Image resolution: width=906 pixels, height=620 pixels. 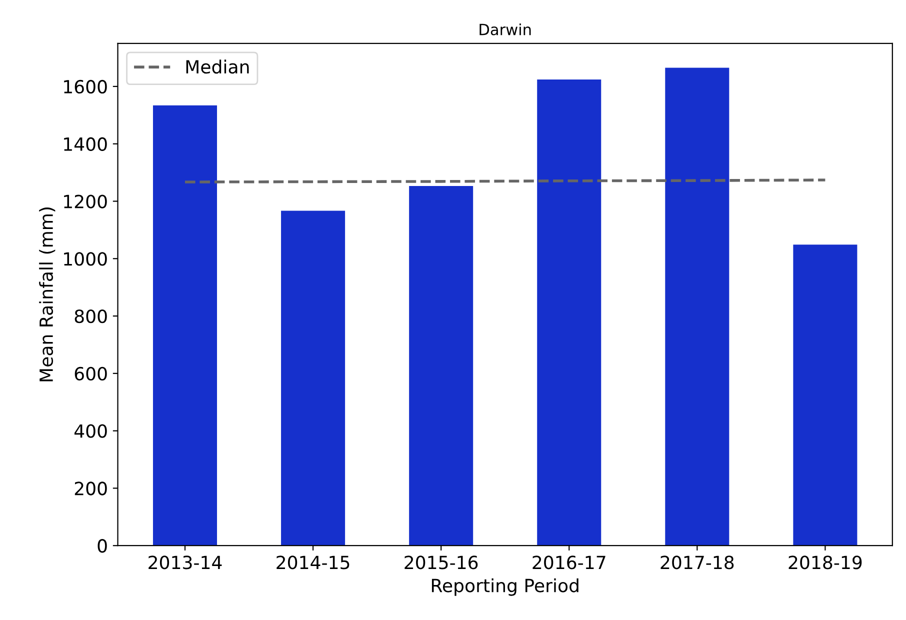 What do you see at coordinates (313, 563) in the screenshot?
I see `x-tick-label: 2014-15` at bounding box center [313, 563].